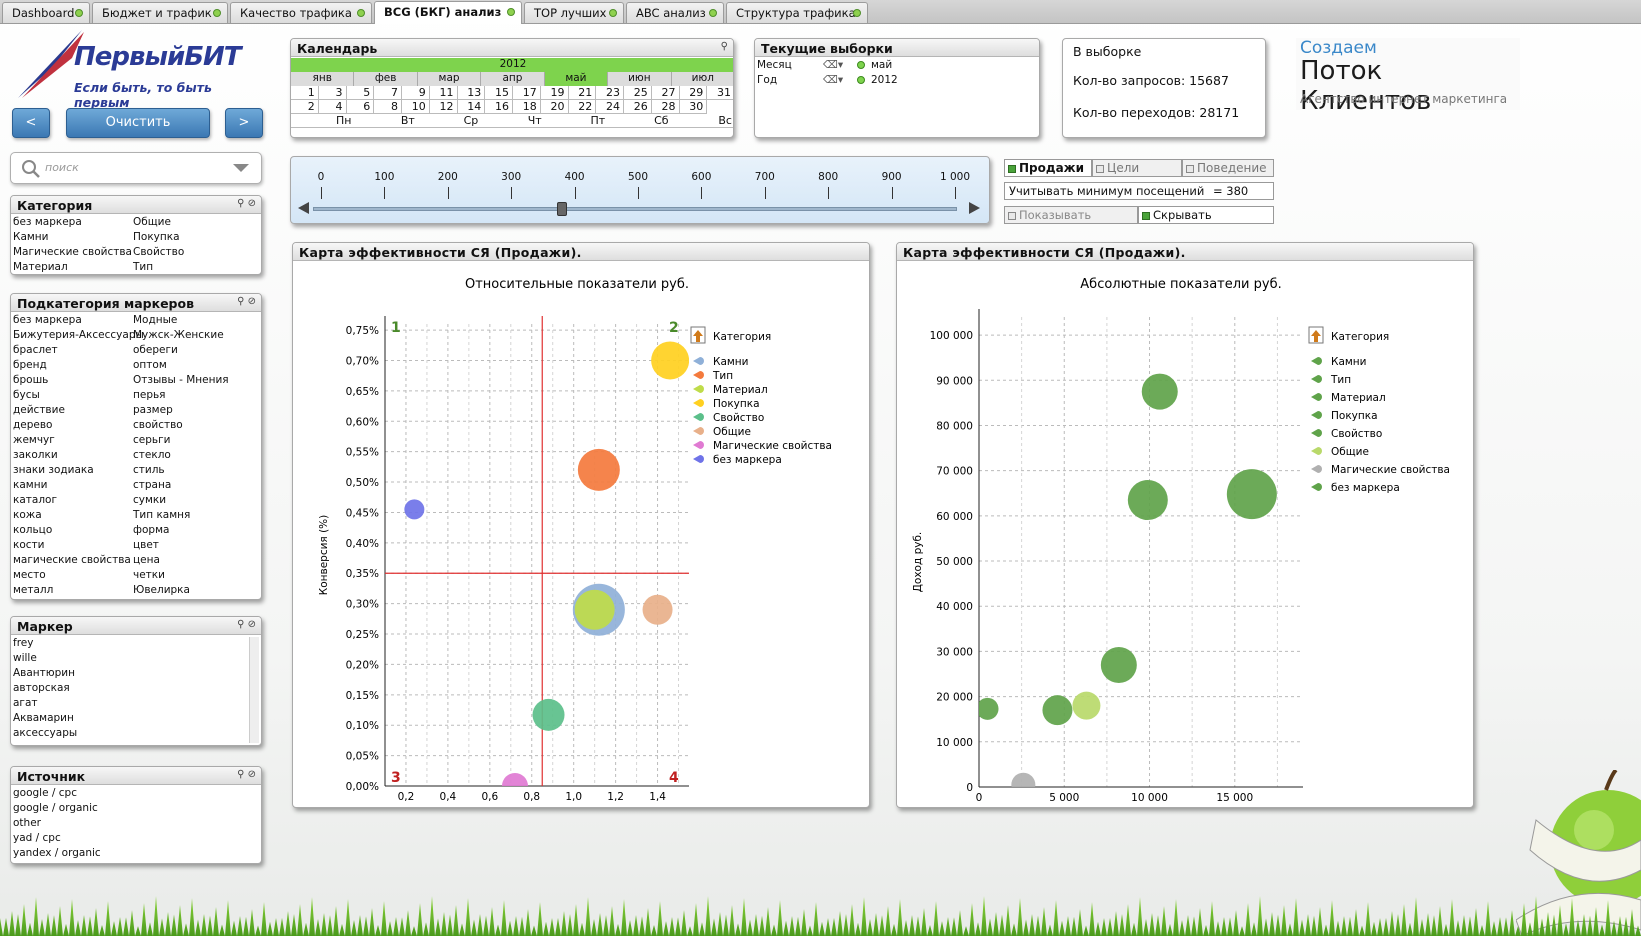 This screenshot has width=1641, height=936. Describe the element at coordinates (702, 79) in the screenshot. I see `calendar-month: июл` at that location.